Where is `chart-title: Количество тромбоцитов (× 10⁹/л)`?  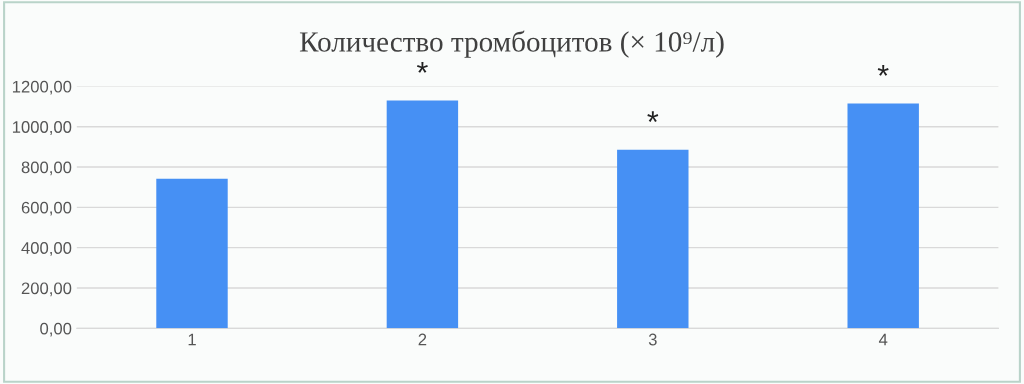 chart-title: Количество тромбоцитов (× 10⁹/л) is located at coordinates (511, 44).